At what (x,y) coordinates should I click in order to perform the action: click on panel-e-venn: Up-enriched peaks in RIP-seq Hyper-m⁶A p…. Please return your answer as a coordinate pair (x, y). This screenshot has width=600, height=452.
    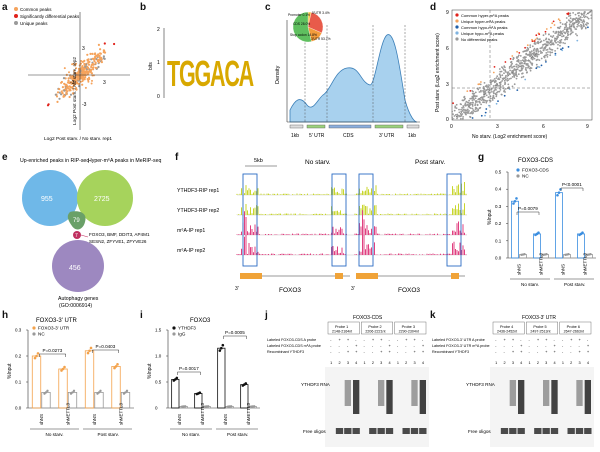
    Looking at the image, I should click on (90, 233).